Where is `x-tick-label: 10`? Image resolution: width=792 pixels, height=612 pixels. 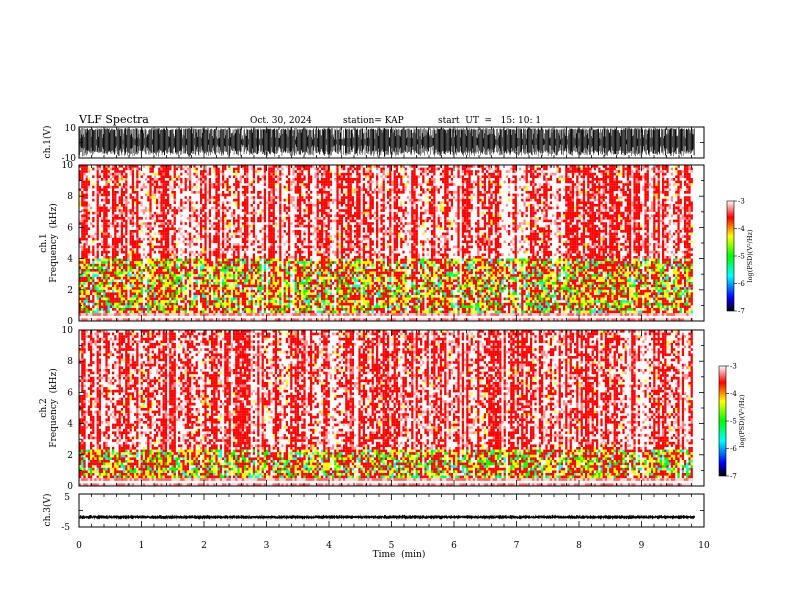
x-tick-label: 10 is located at coordinates (704, 546).